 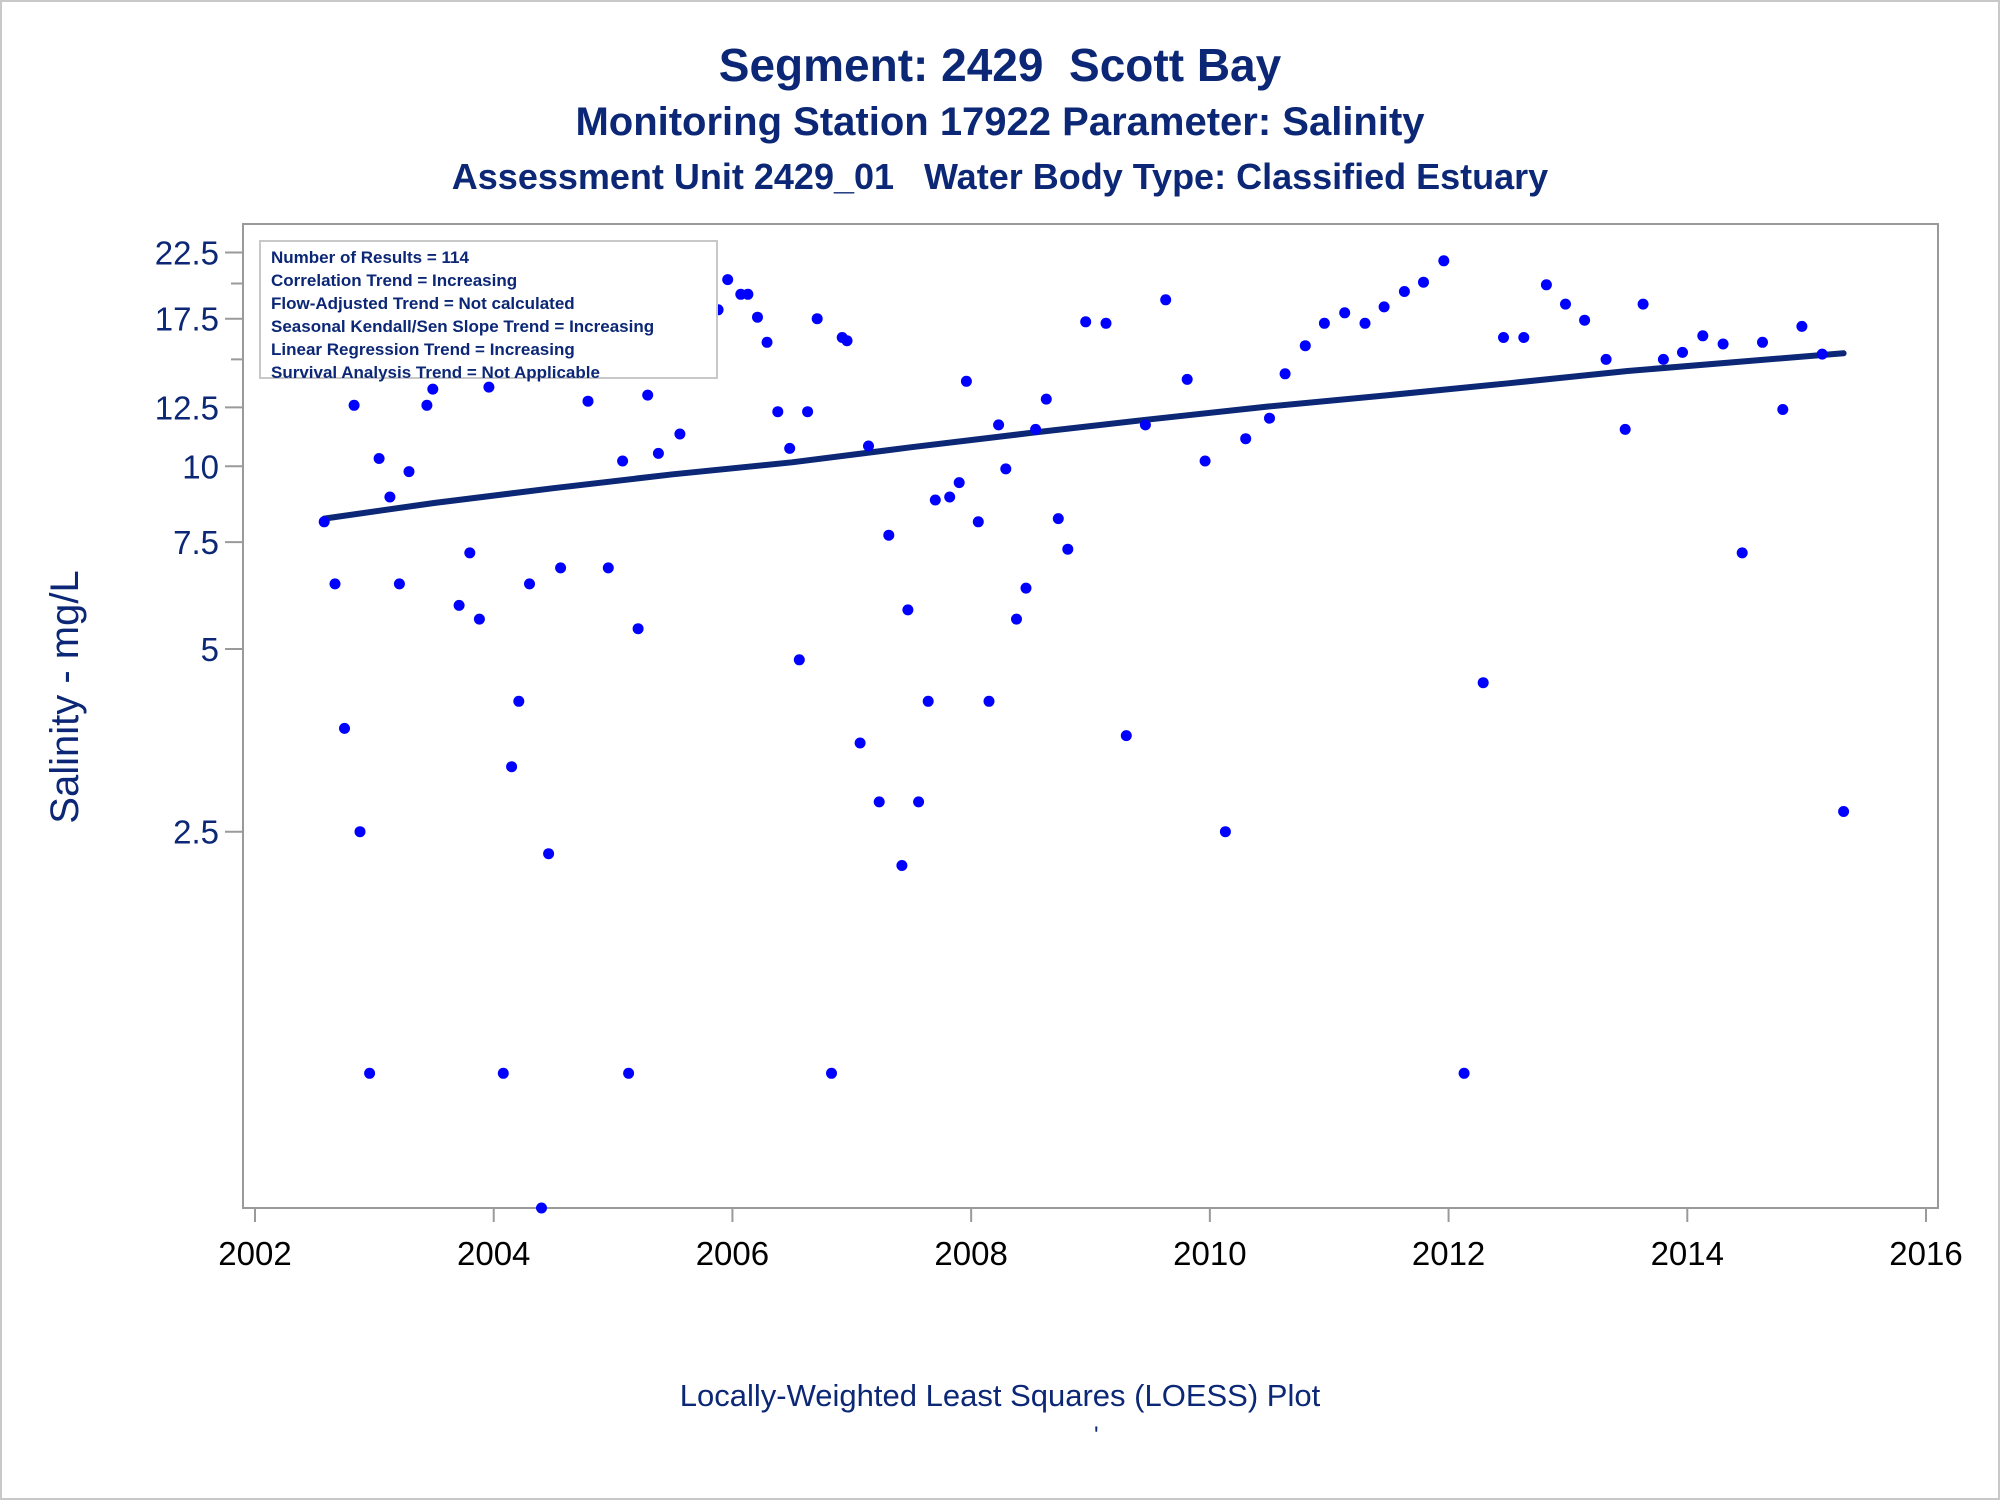 What do you see at coordinates (210, 649) in the screenshot?
I see `y-tick-label: 5` at bounding box center [210, 649].